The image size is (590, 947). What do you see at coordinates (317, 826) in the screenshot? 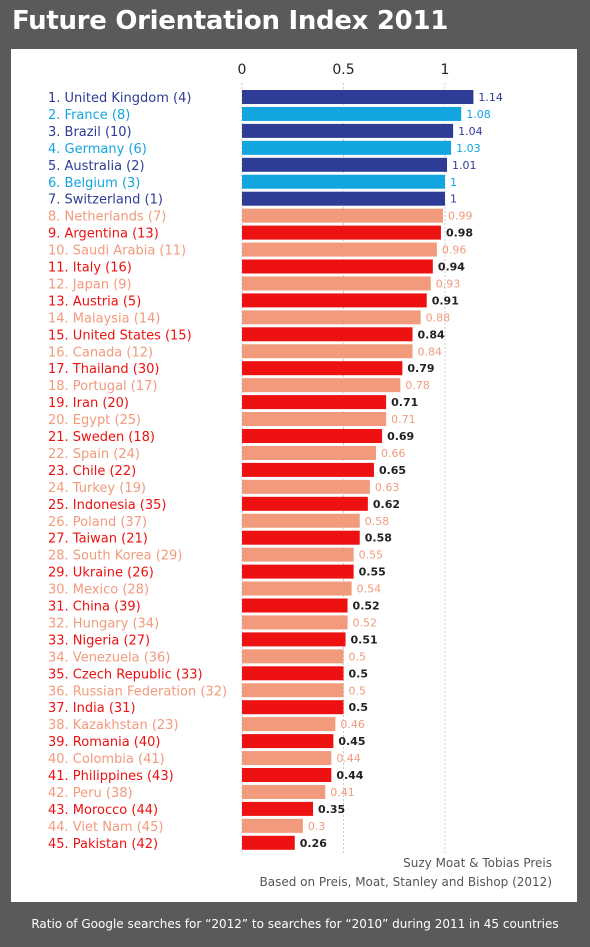
I see `value-label-44: 0.3` at bounding box center [317, 826].